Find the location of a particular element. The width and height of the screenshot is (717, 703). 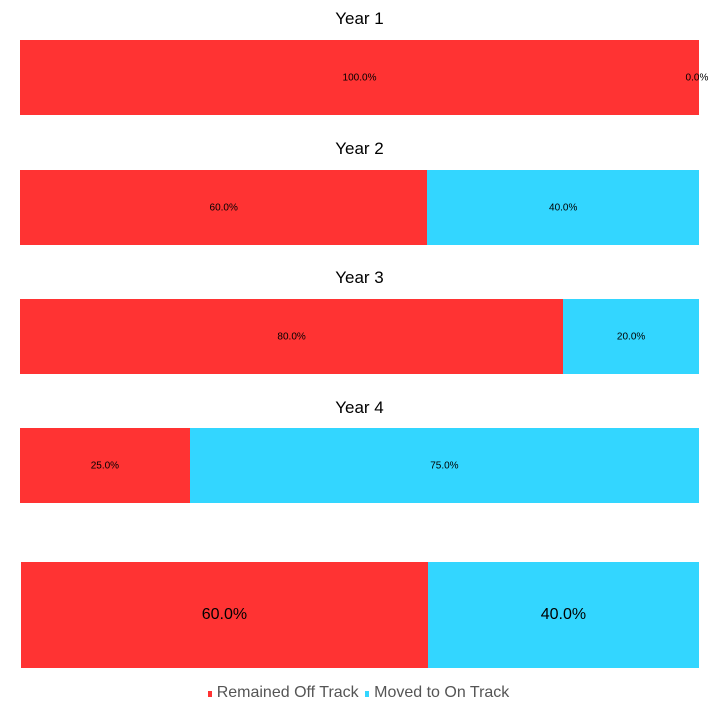

year-4-off-track-label: 25.0% is located at coordinates (105, 465).